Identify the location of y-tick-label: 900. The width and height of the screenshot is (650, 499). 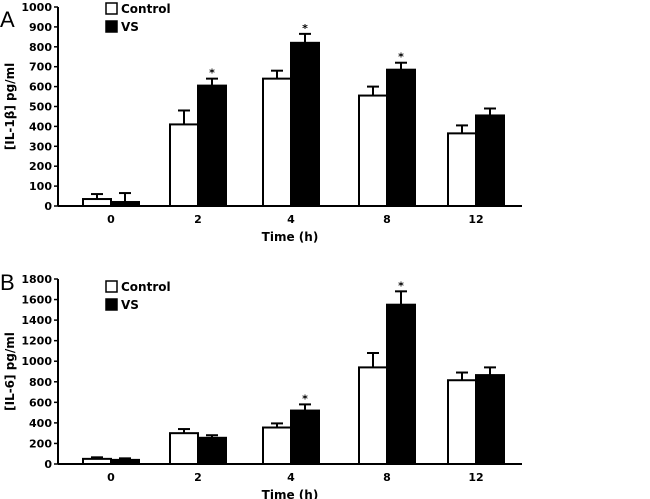
(40, 27).